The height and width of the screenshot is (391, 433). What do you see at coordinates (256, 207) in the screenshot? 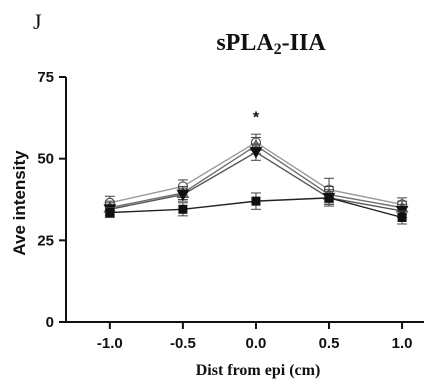
I see `series-square` at bounding box center [256, 207].